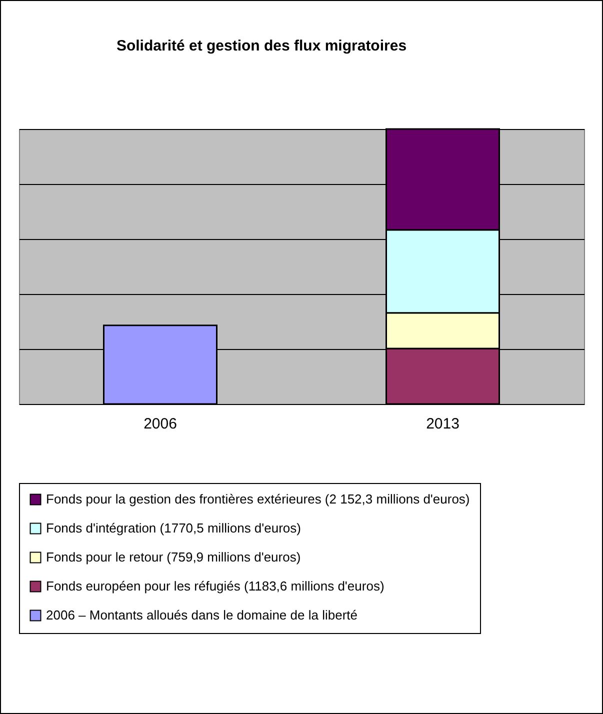 The image size is (603, 714). Describe the element at coordinates (173, 557) in the screenshot. I see `legend-label: Fonds pour le retour (759,9 millions d'euros)` at that location.